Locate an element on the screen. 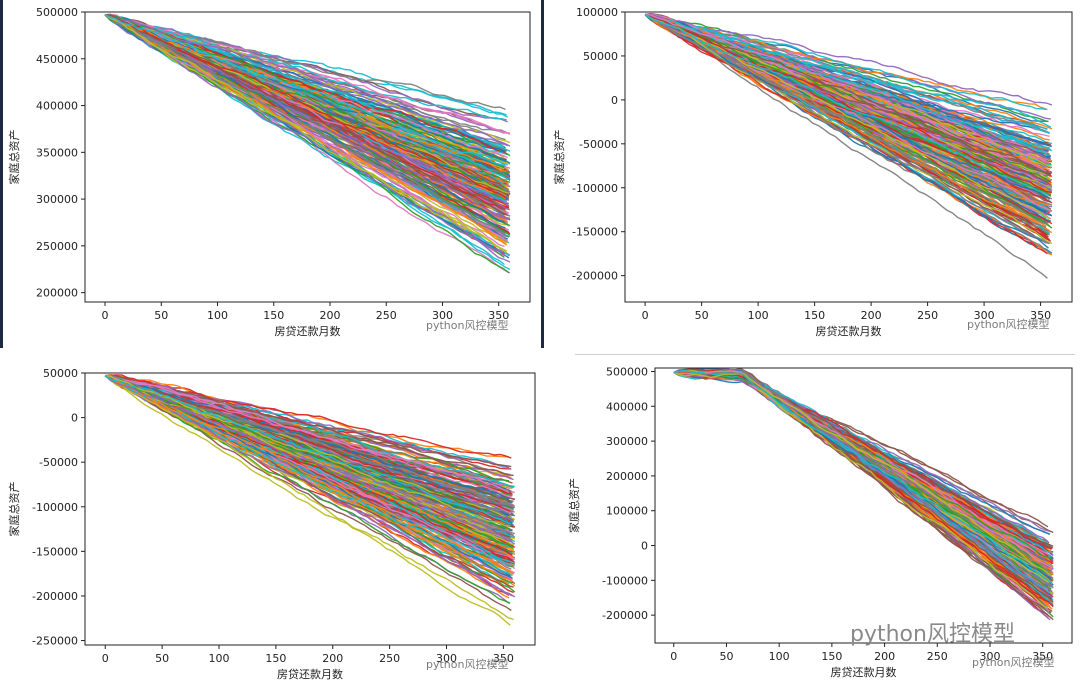  watermark-text-bottom-left: python风控模型 is located at coordinates (467, 664).